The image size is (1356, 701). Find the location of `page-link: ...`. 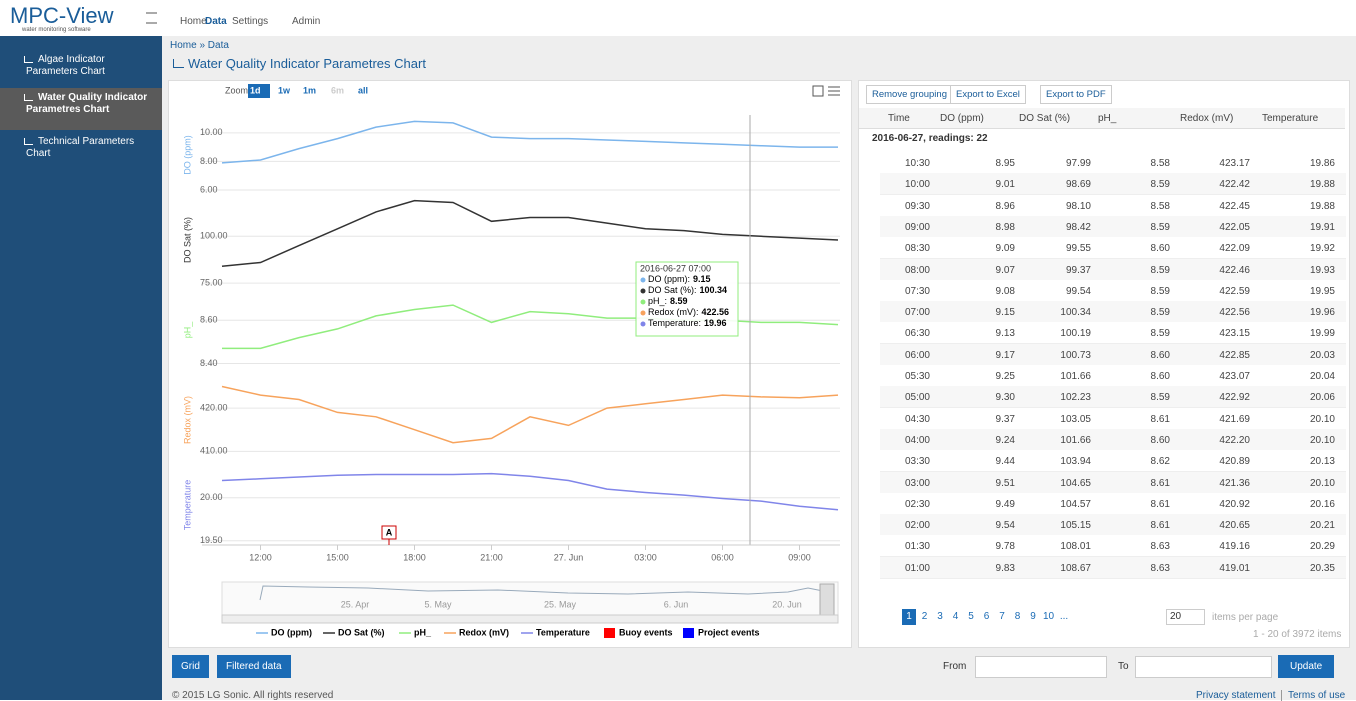

page-link: ... is located at coordinates (1064, 616).